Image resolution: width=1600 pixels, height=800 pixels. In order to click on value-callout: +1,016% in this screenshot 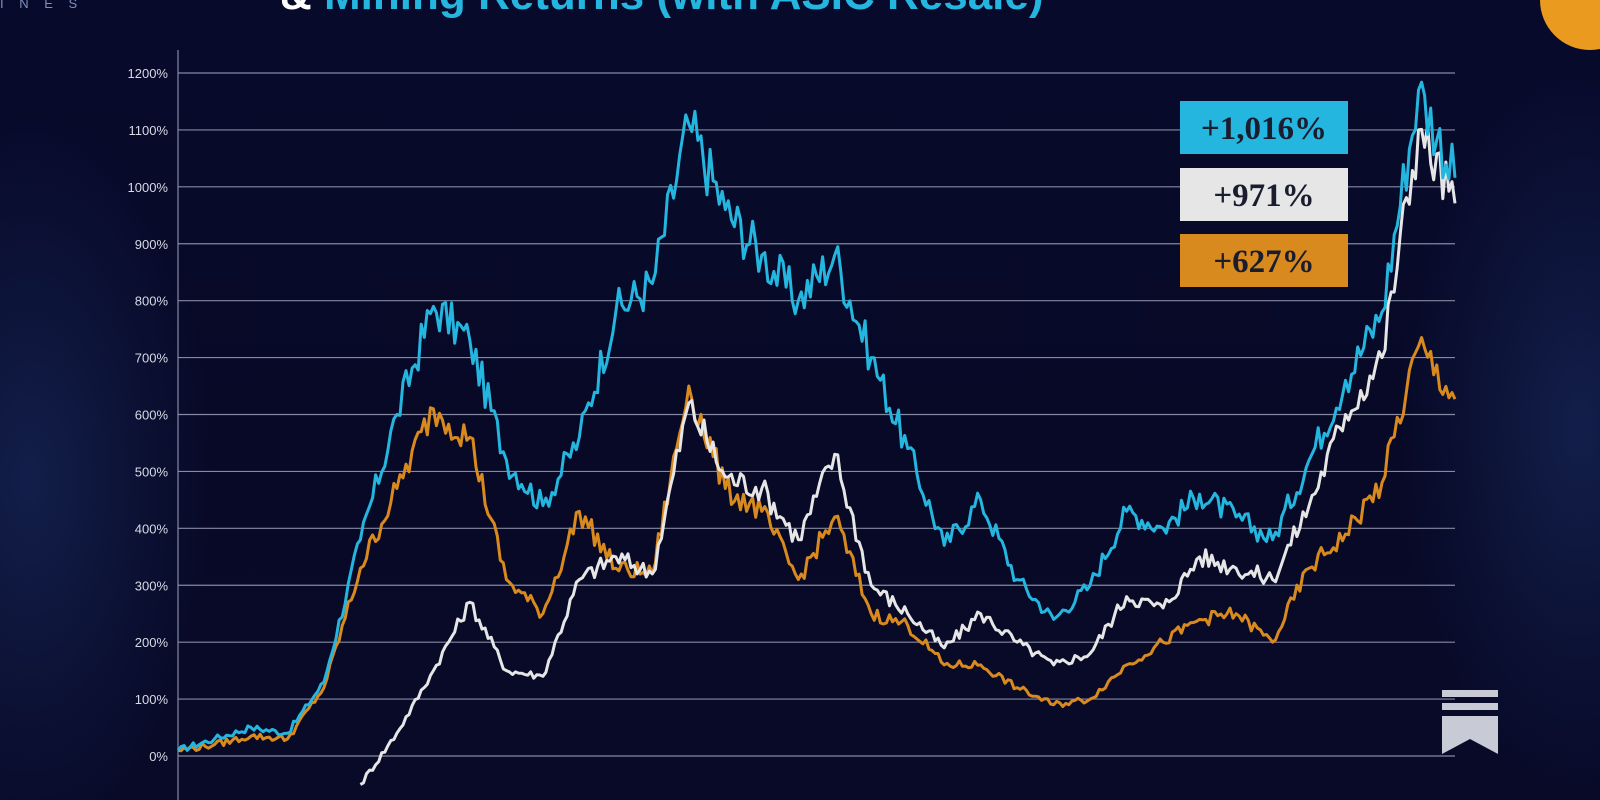, I will do `click(1264, 127)`.